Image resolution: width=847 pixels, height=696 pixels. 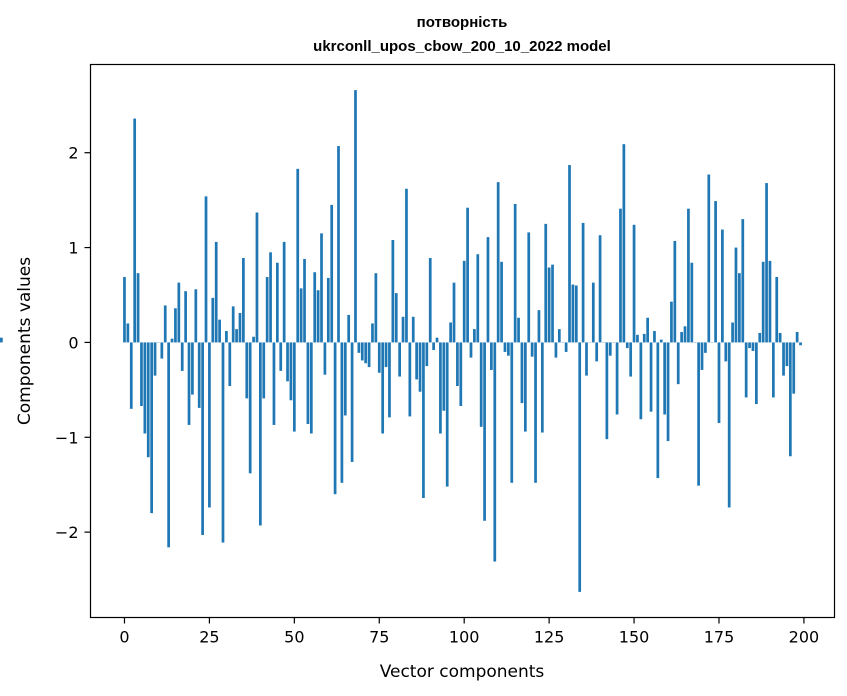 What do you see at coordinates (462, 46) in the screenshot?
I see `chart-subtitle: ukrconll_upos_cbow_200_10_2022 model` at bounding box center [462, 46].